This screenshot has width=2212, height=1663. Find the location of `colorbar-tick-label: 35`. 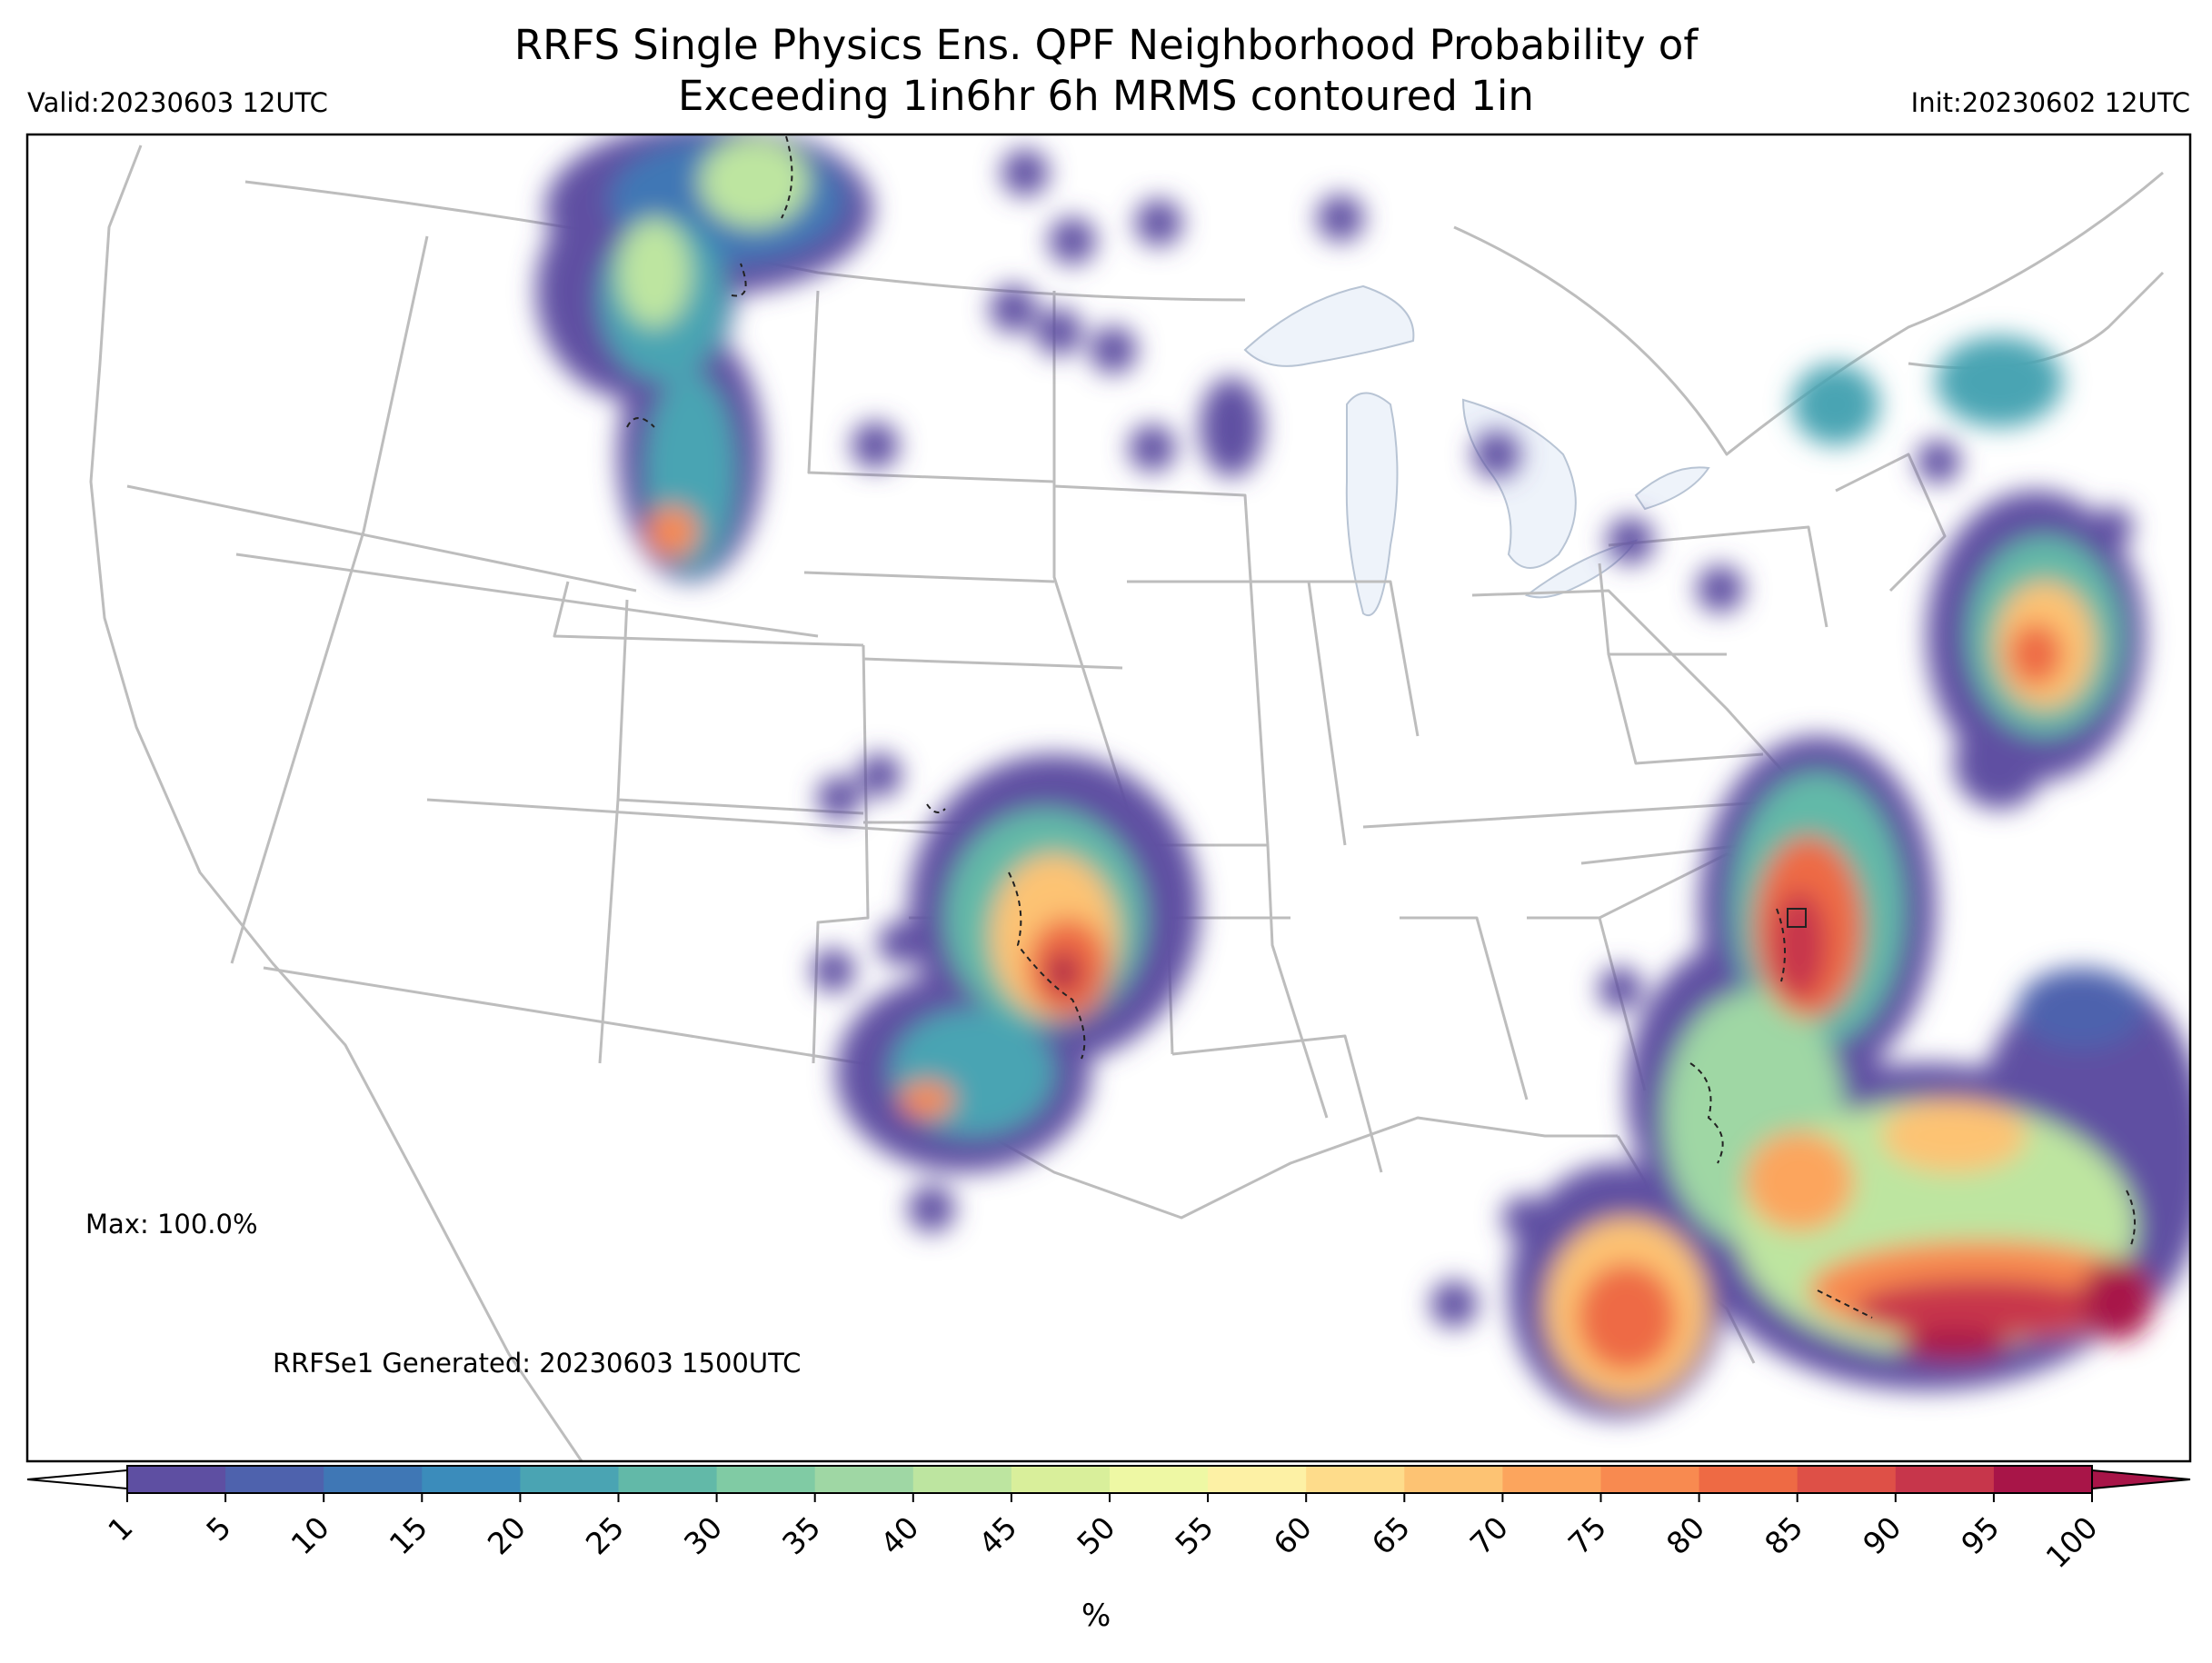

colorbar-tick-label: 35 is located at coordinates (801, 1535).